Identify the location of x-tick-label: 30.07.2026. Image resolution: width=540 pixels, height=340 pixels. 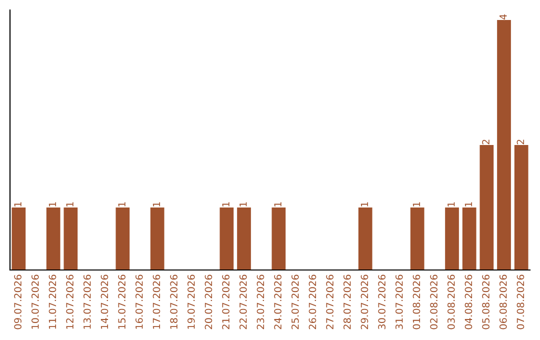
(382, 302).